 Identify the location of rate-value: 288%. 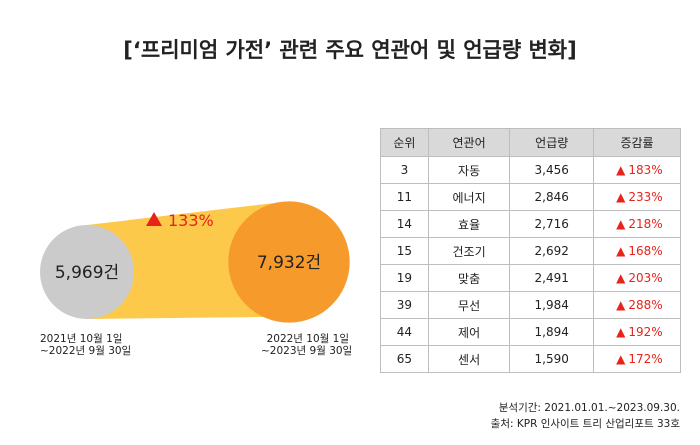
(645, 305).